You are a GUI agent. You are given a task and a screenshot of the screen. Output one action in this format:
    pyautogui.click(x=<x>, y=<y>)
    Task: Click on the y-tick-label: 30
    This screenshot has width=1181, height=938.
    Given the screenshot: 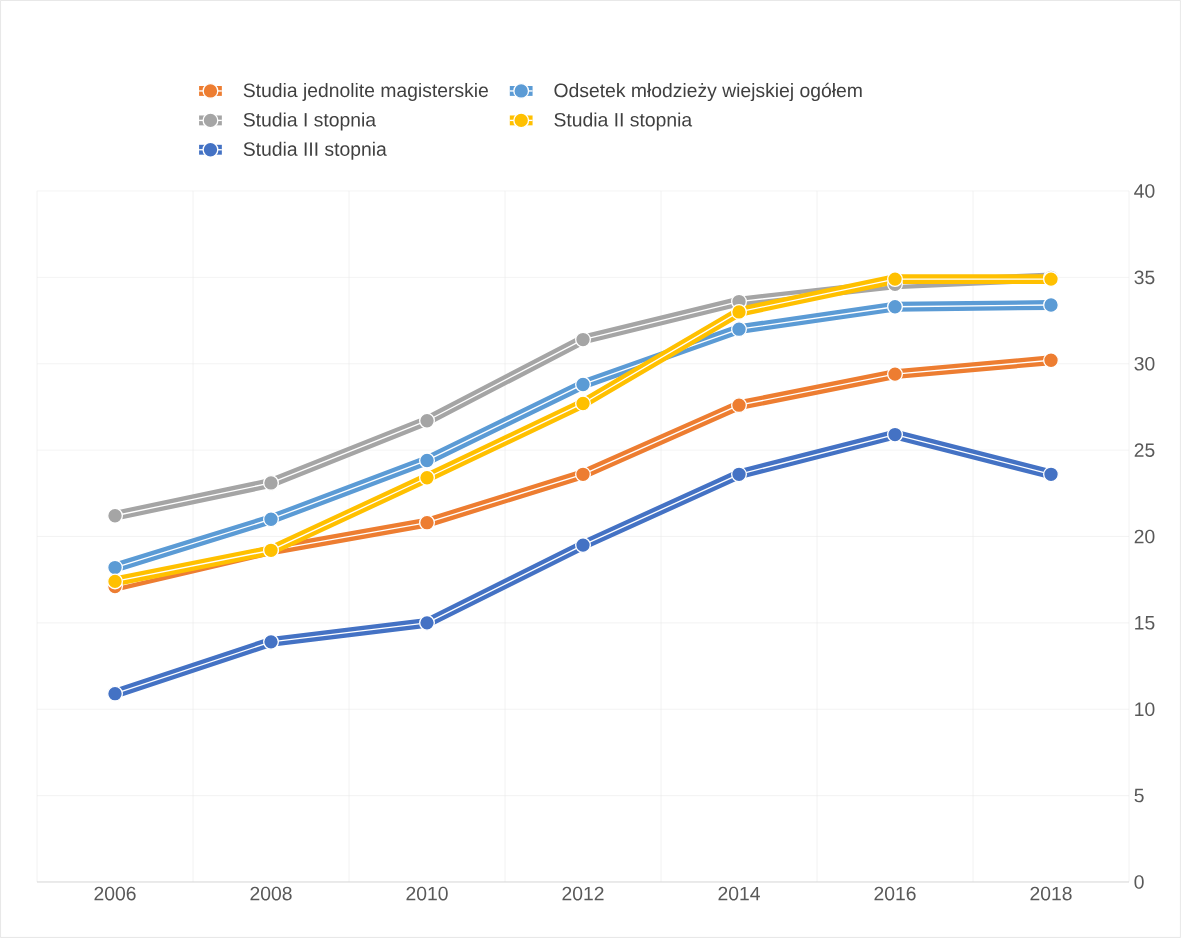 What is the action you would take?
    pyautogui.click(x=1144, y=363)
    